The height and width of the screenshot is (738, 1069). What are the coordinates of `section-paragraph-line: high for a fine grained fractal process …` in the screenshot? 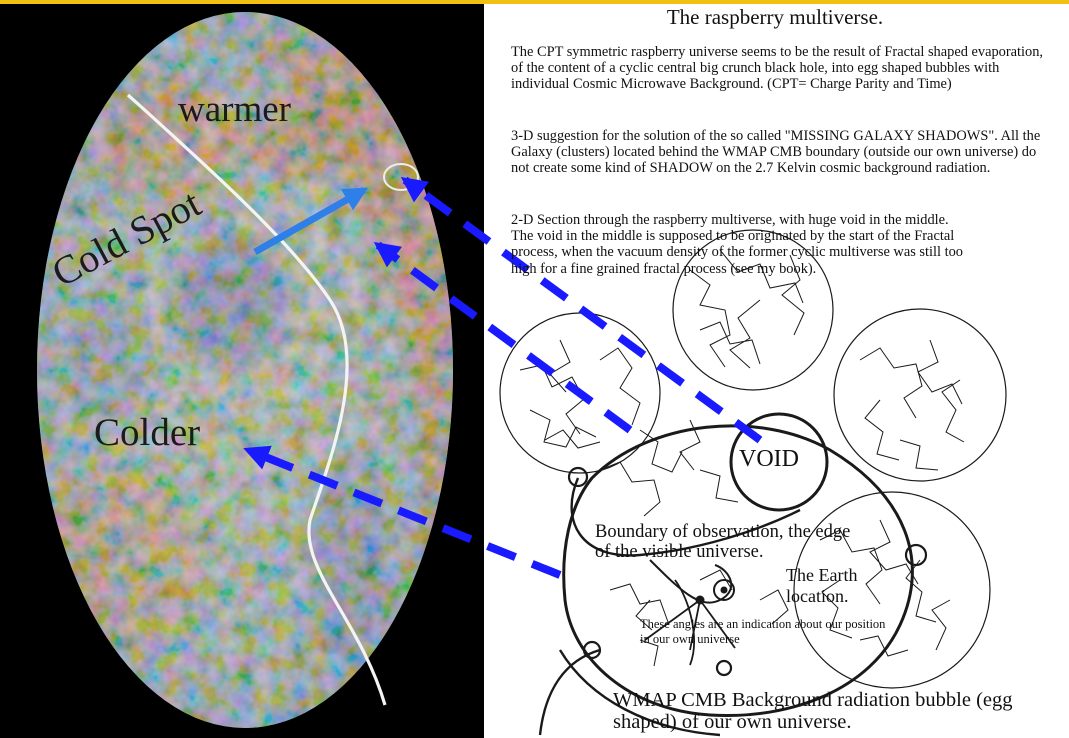 It's located at (664, 268).